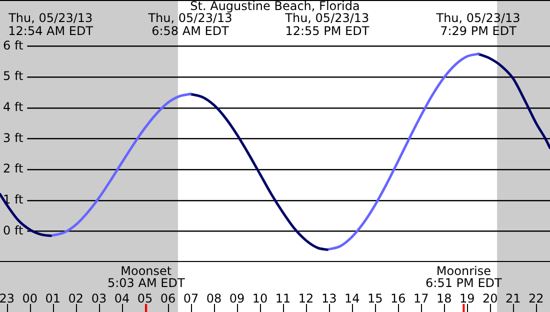 This screenshot has height=312, width=550. I want to click on x-tick-label: 03, so click(99, 298).